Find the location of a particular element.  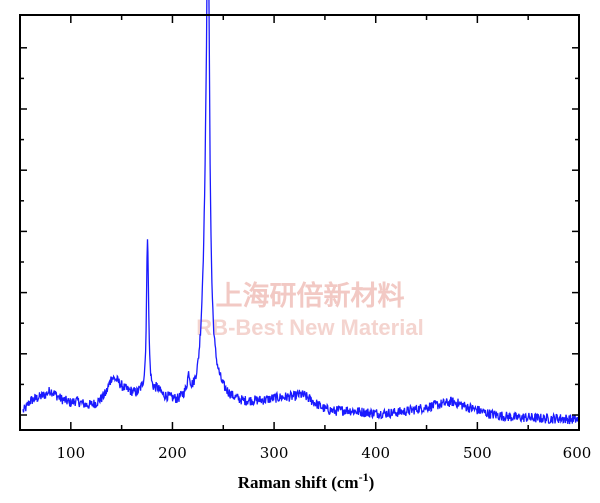

x-tick-label-100: 100 is located at coordinates (70, 453).